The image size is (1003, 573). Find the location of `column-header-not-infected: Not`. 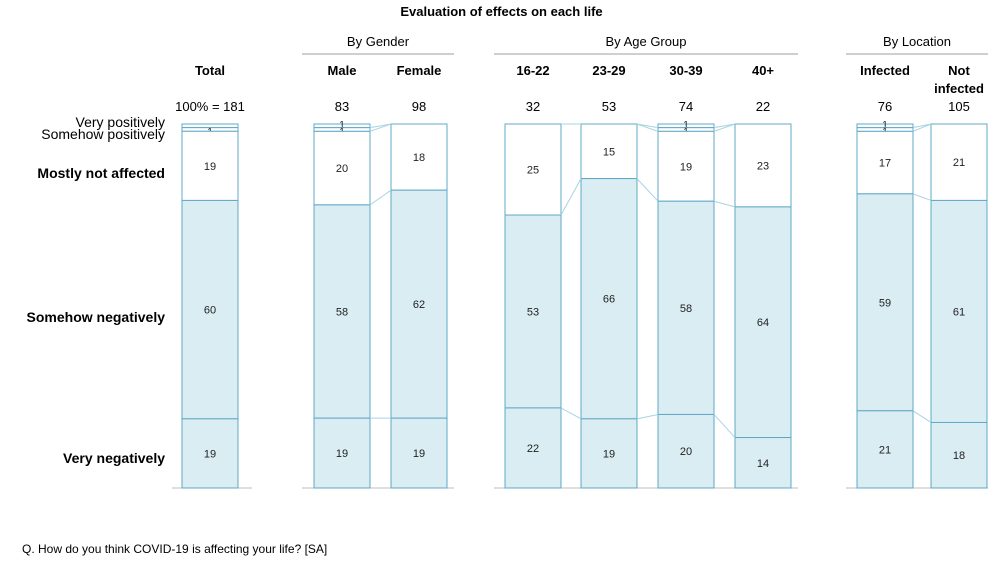

column-header-not-infected: Not is located at coordinates (959, 70).